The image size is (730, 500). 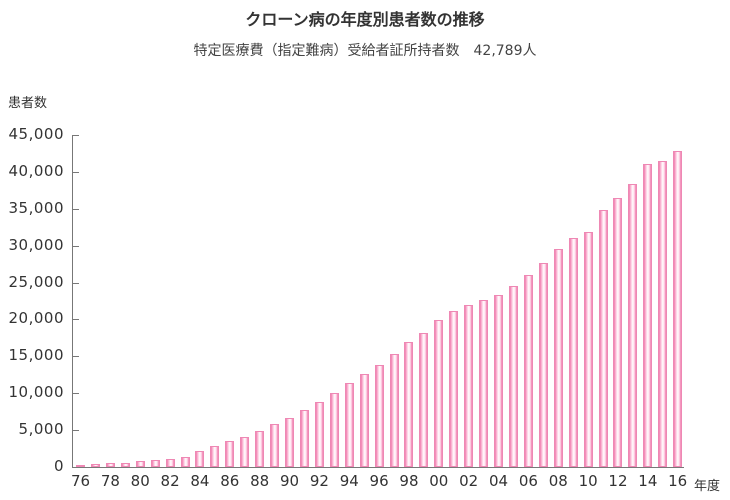 I want to click on x-tick-label: 06, so click(x=528, y=481).